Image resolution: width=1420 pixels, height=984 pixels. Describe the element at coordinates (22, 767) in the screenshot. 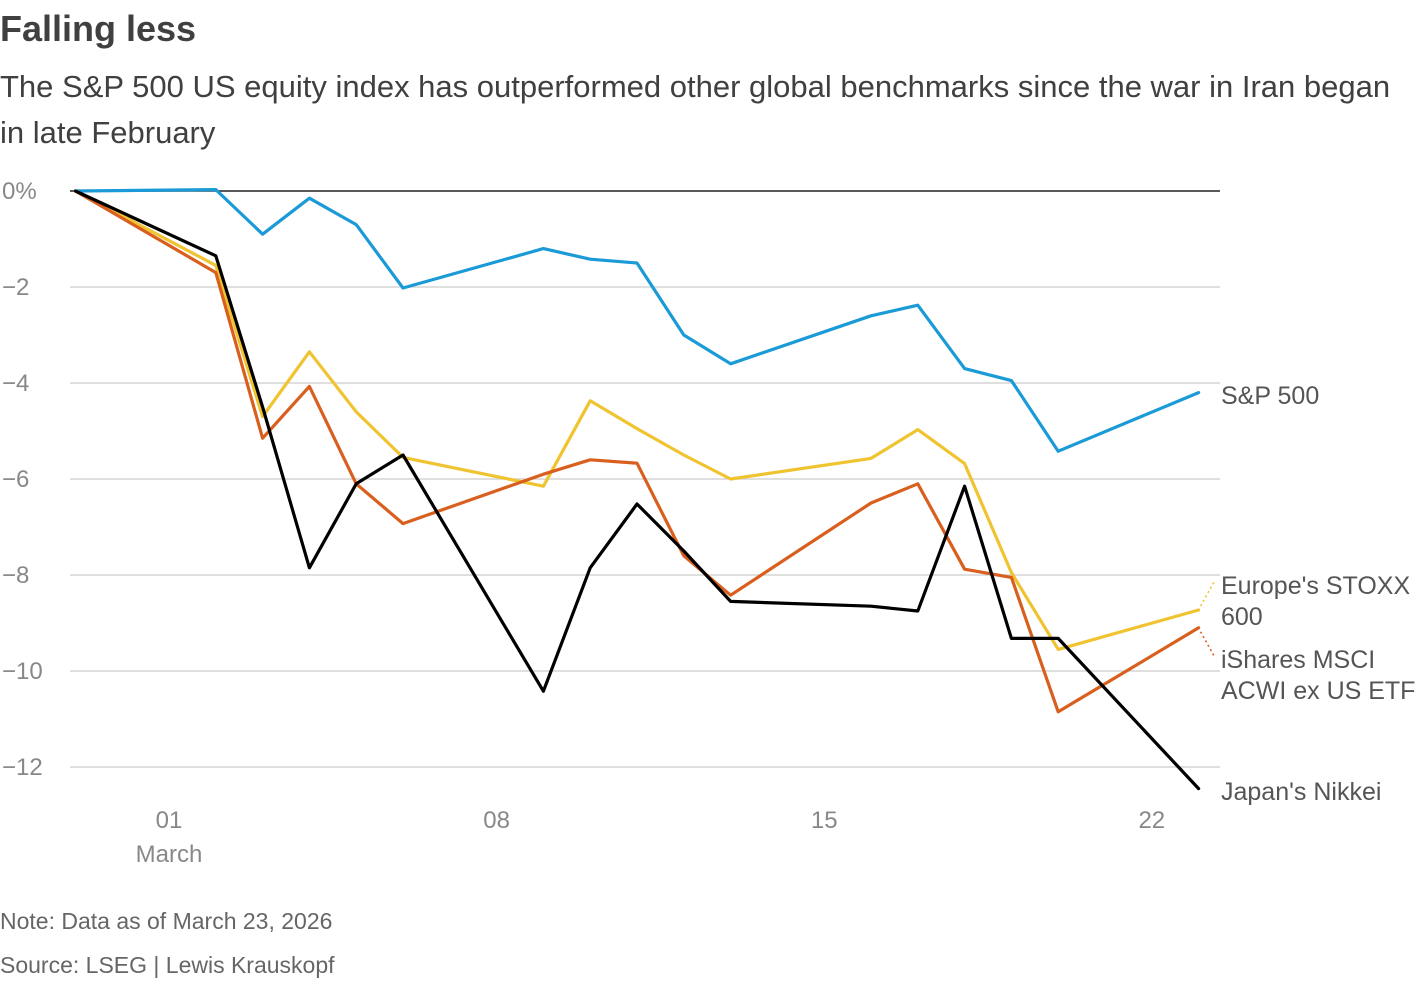

I see `y-tick-label: −12` at that location.